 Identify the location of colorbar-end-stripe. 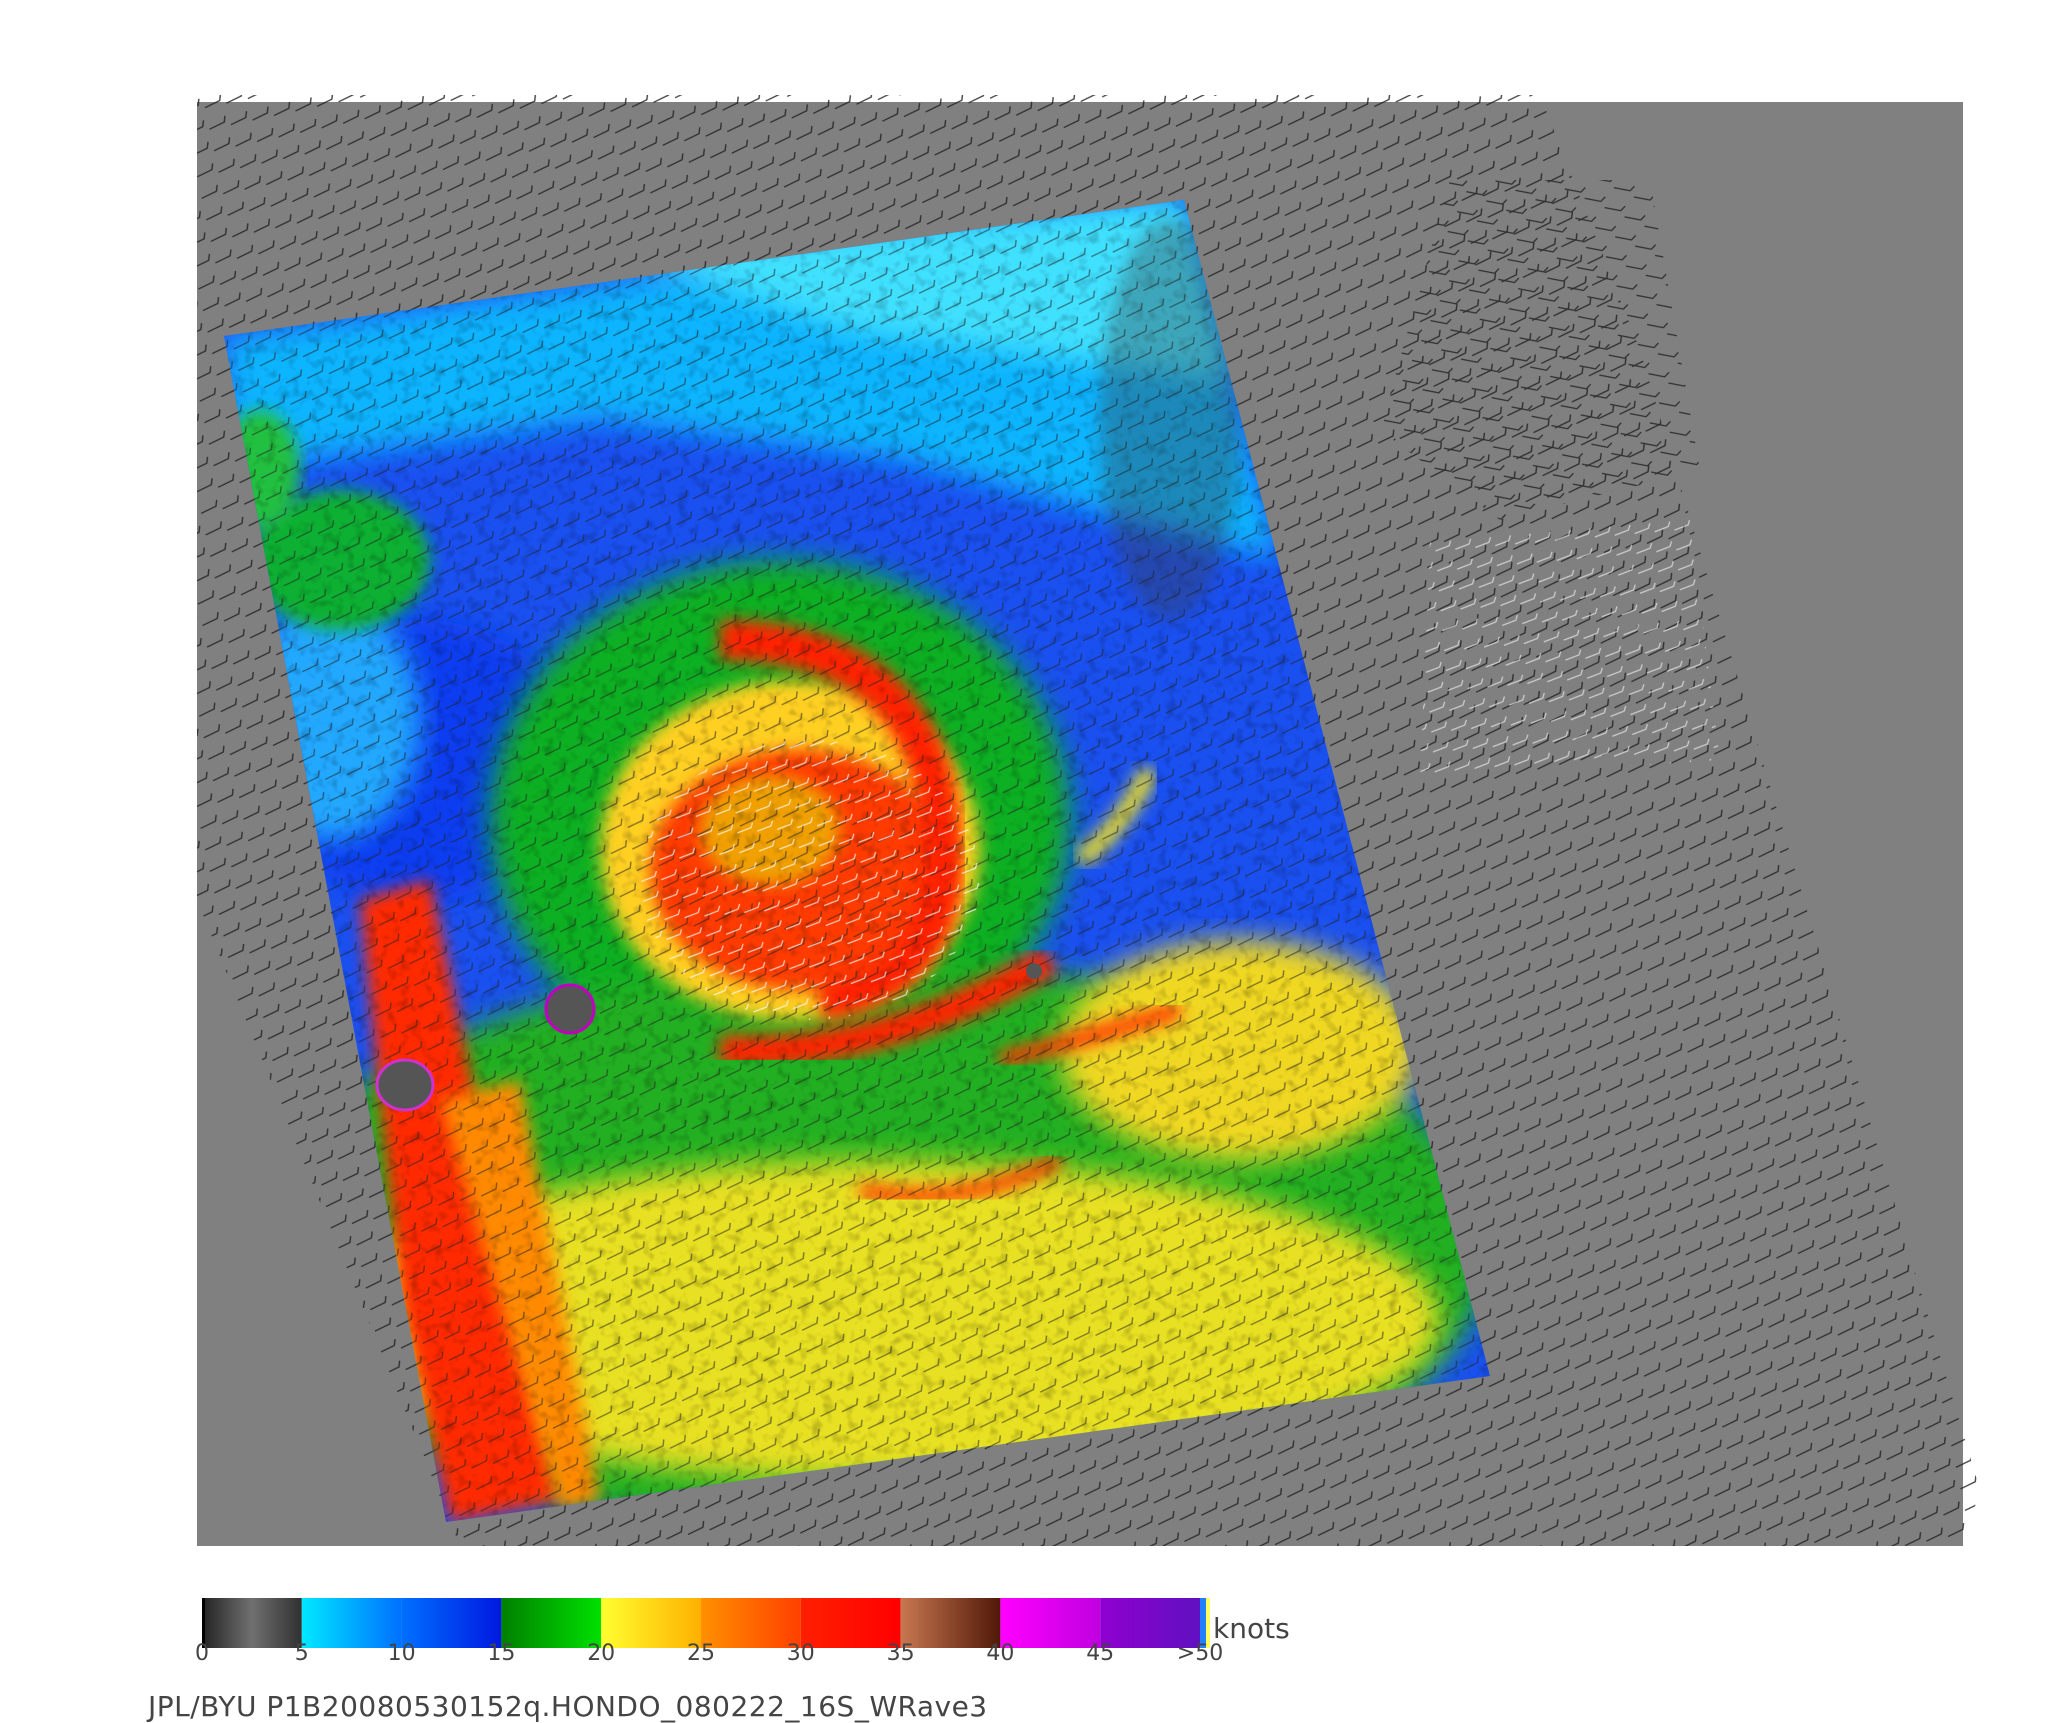
(1203, 1623).